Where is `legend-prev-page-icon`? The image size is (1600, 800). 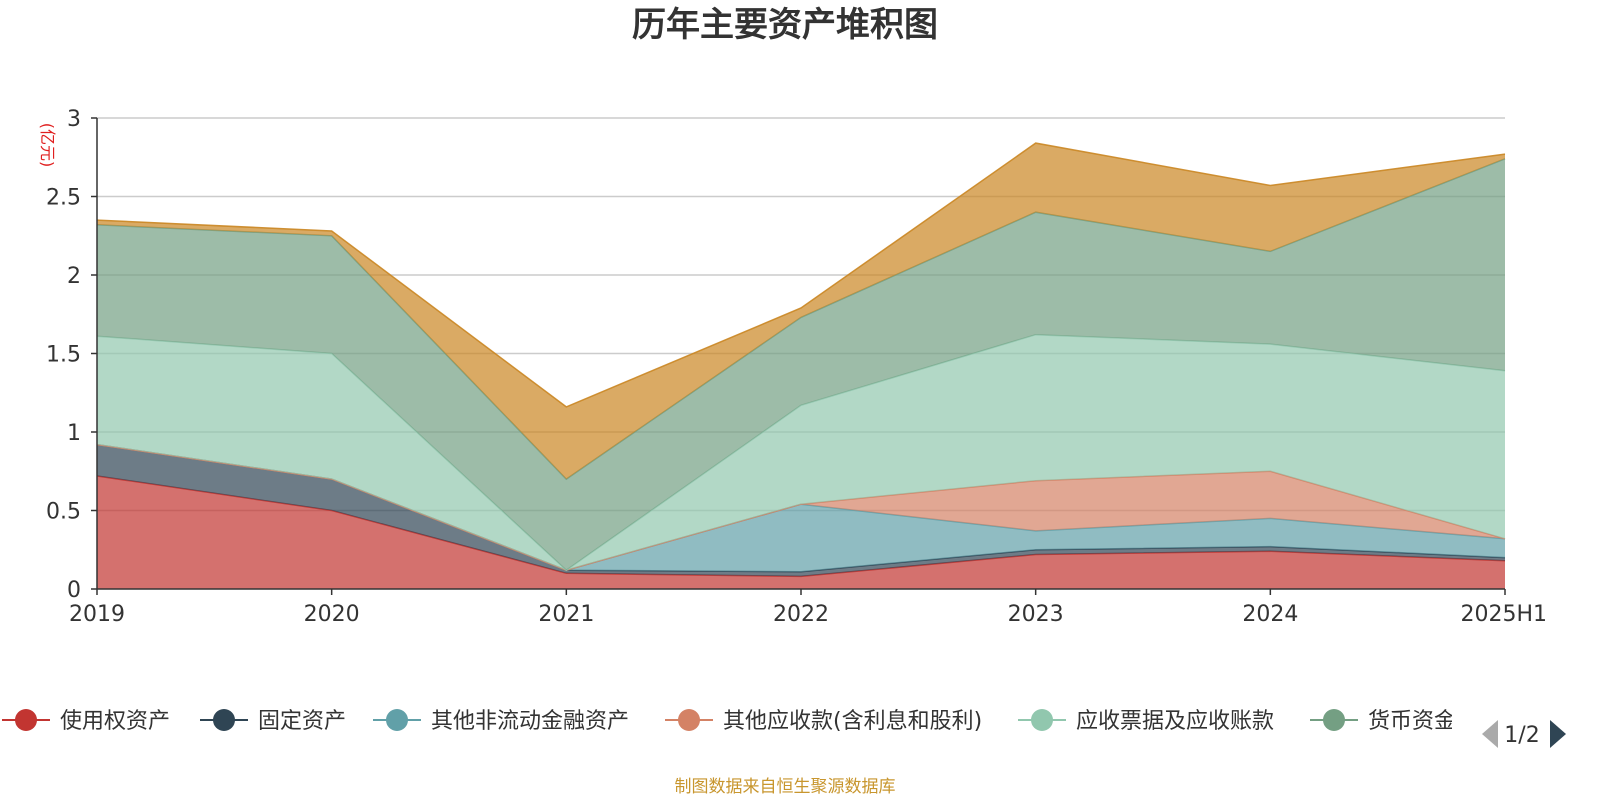
legend-prev-page-icon is located at coordinates (1490, 734).